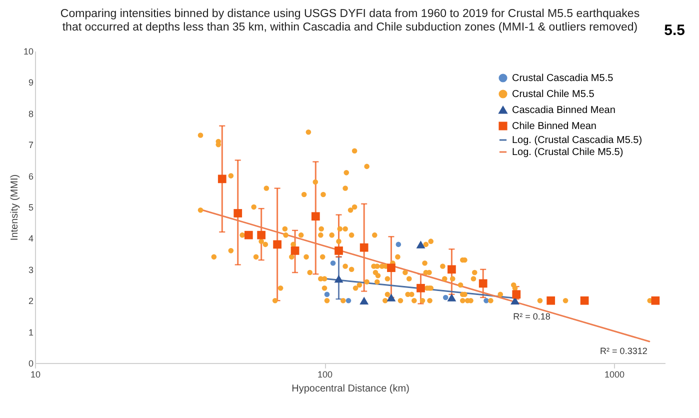 This screenshot has height=418, width=699. What do you see at coordinates (564, 110) in the screenshot?
I see `legend-label: Cascadia Binned Mean` at bounding box center [564, 110].